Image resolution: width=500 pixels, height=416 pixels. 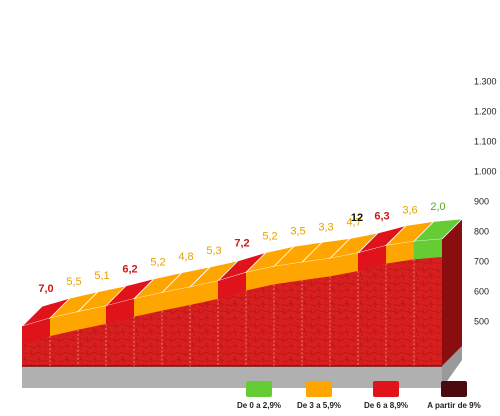 I want to click on y-tick-label: 1.100, so click(x=485, y=142).